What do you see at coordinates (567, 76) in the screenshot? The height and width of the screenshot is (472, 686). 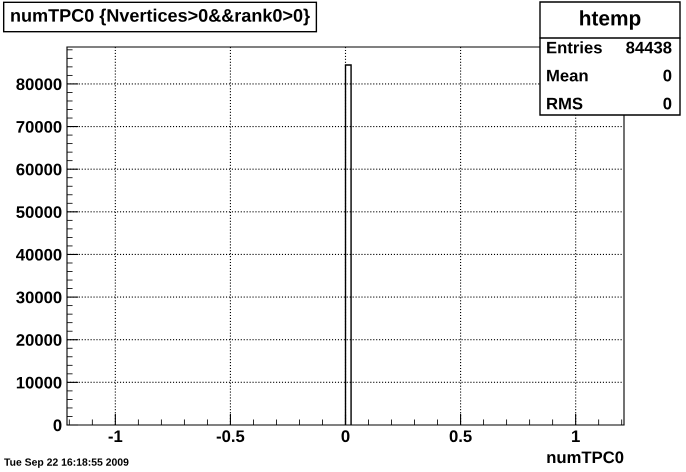 I see `annotation: Mean` at bounding box center [567, 76].